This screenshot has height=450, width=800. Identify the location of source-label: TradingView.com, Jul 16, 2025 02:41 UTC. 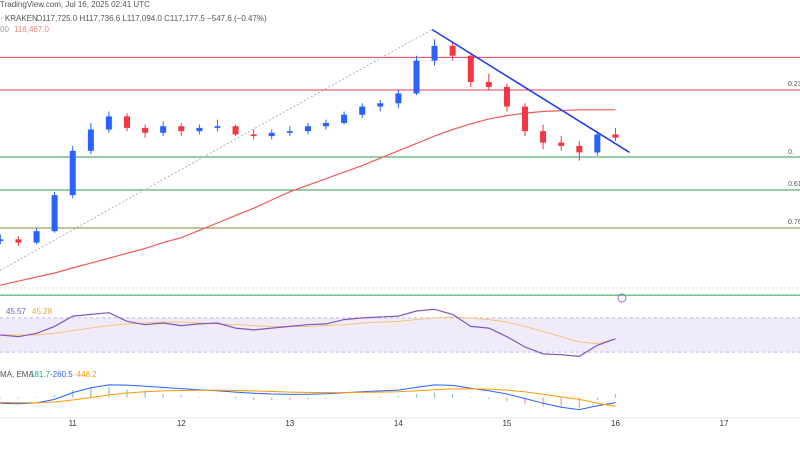
(75, 4).